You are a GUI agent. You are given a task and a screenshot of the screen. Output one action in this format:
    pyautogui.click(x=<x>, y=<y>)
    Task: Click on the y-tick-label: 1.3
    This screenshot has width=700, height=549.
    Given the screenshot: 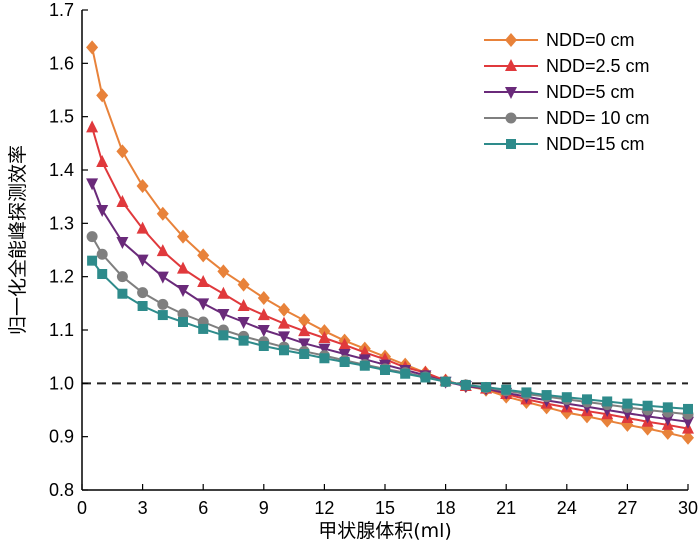 What is the action you would take?
    pyautogui.click(x=61, y=223)
    